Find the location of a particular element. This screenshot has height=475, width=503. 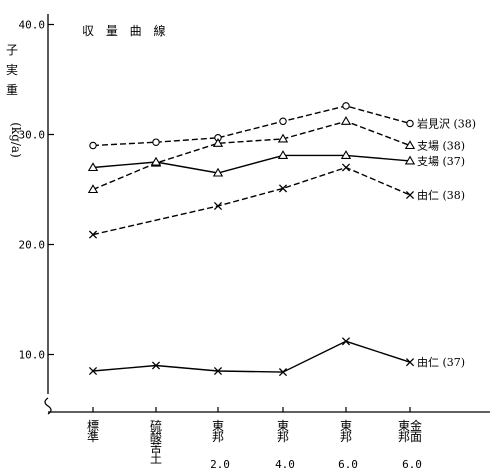

x-category-label: 酸 is located at coordinates (156, 436).